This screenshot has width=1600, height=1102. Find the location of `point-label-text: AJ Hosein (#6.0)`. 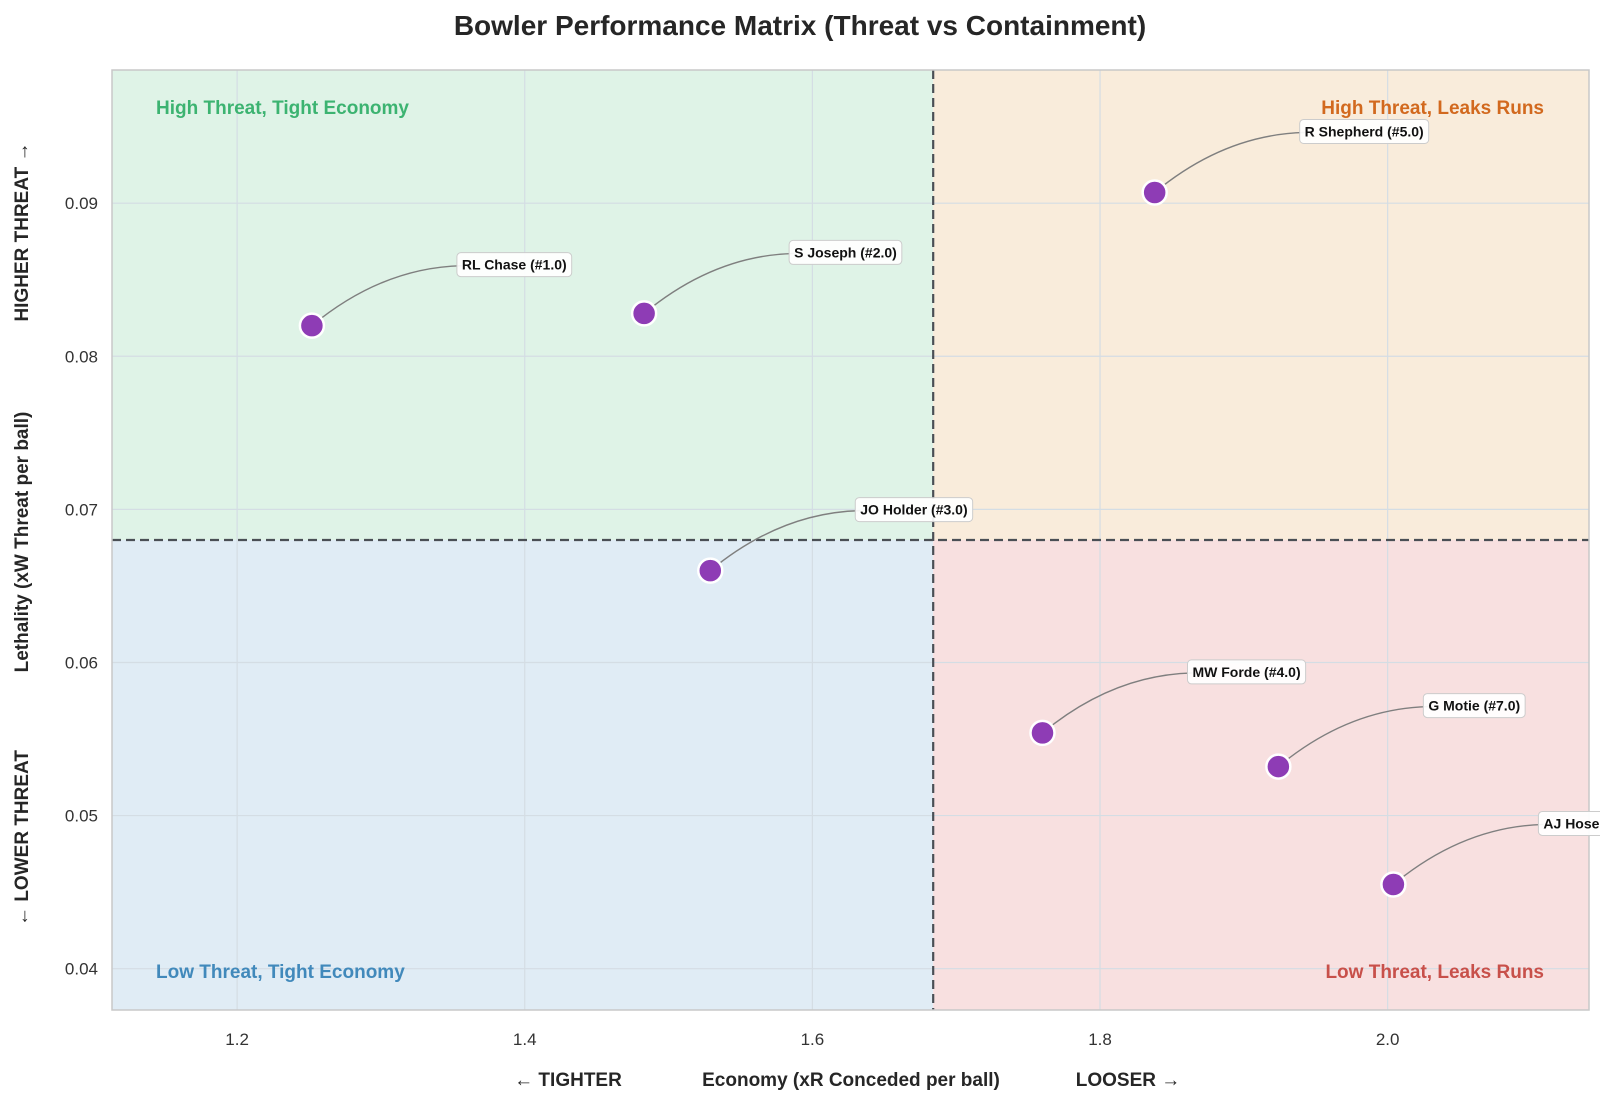

point-label-text: AJ Hosein (#6.0) is located at coordinates (1571, 823).